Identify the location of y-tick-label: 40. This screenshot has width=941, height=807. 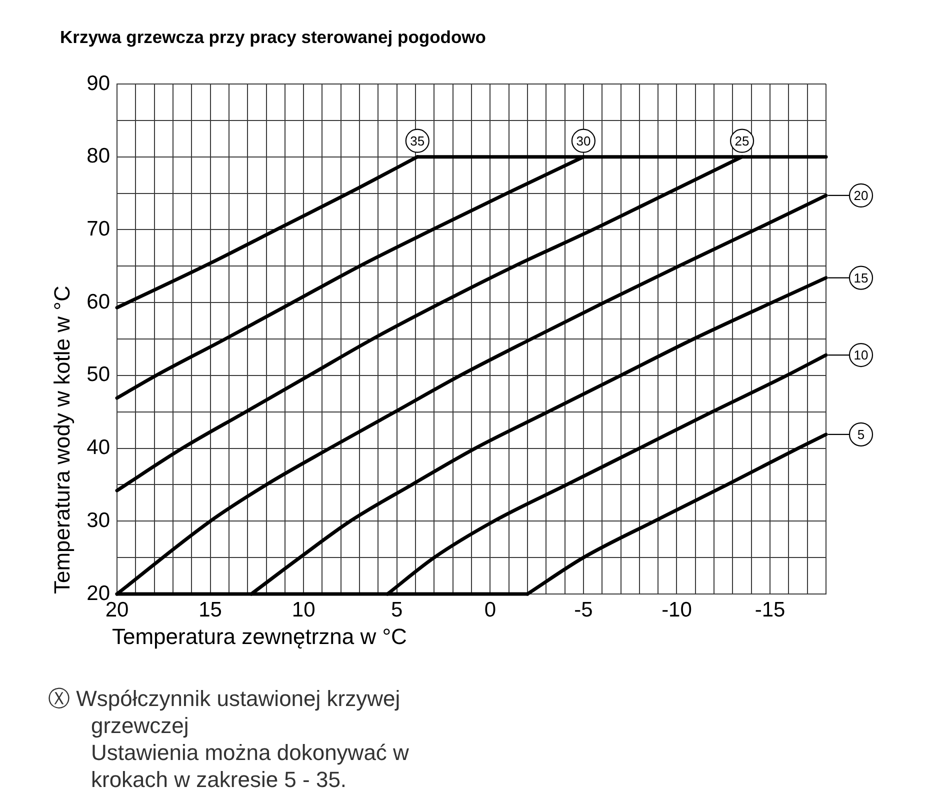
(98, 448).